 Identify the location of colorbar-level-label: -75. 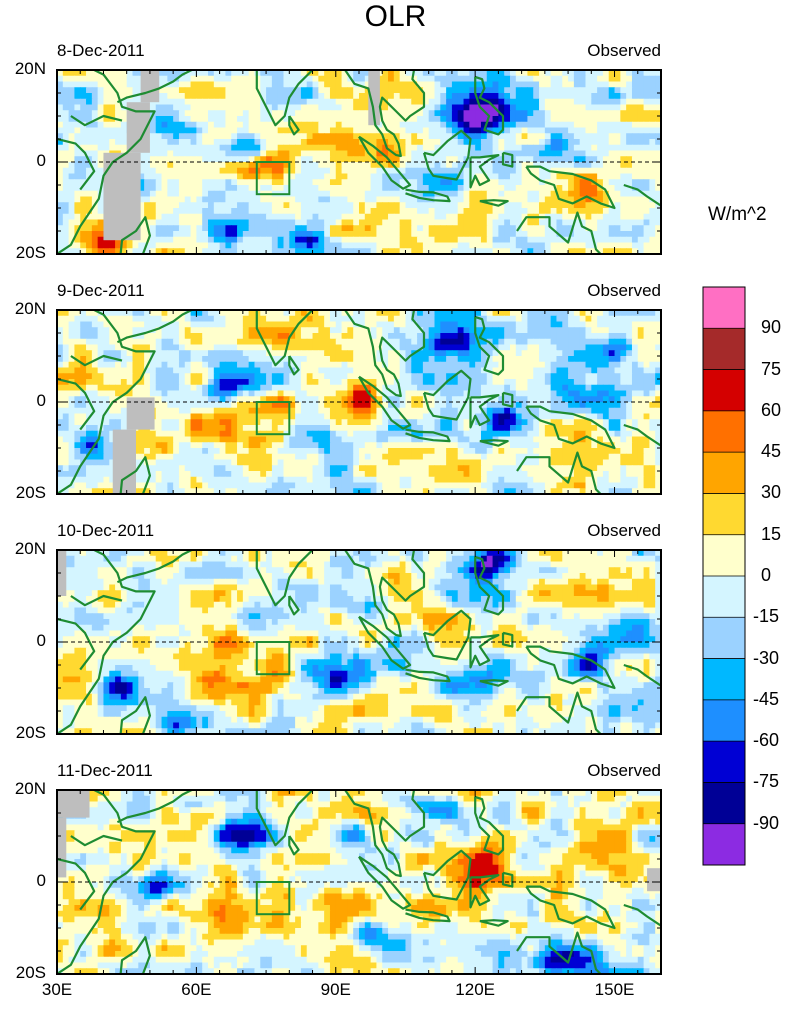
(766, 781).